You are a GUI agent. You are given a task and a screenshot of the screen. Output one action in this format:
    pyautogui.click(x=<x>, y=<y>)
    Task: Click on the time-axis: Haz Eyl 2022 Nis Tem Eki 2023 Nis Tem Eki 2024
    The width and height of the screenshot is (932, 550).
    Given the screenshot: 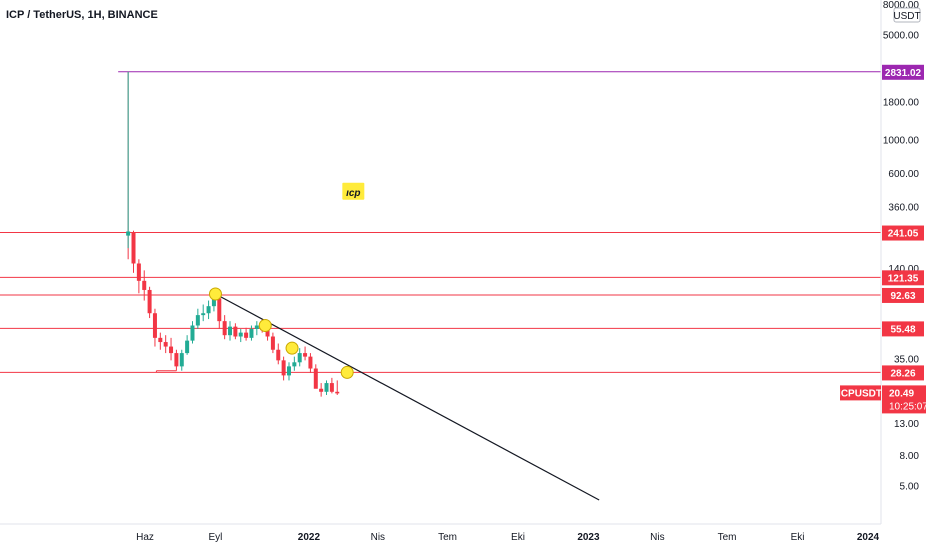 What is the action you would take?
    pyautogui.click(x=507, y=537)
    